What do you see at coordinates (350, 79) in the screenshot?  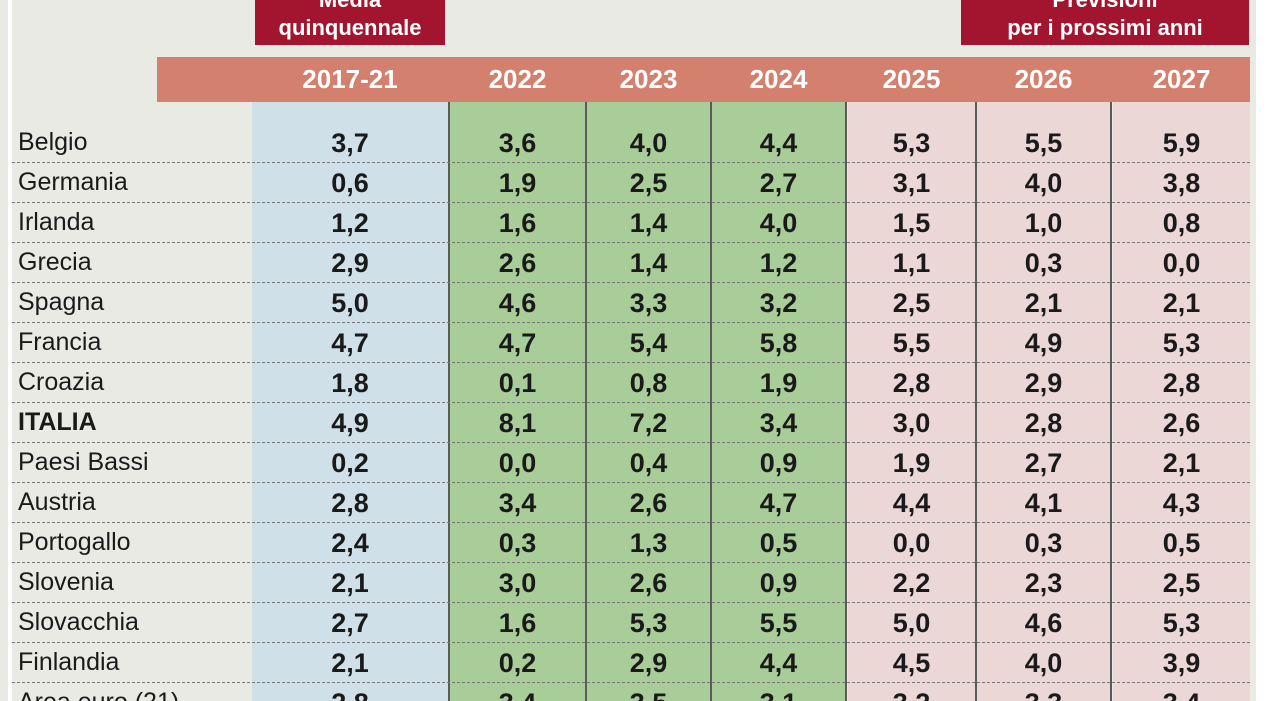 I see `column-header: 2017-21` at bounding box center [350, 79].